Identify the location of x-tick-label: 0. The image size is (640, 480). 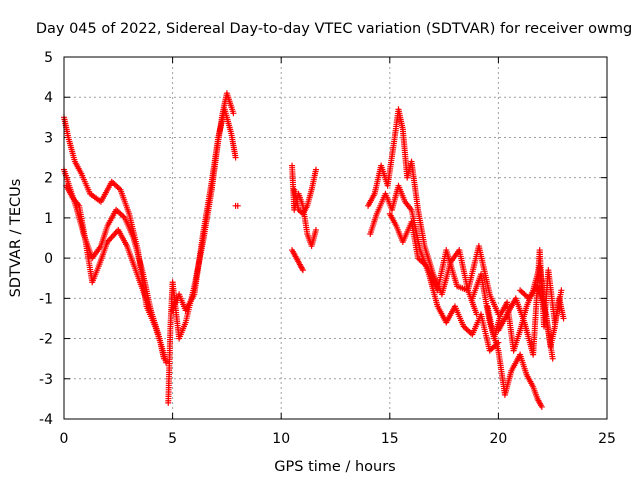
(64, 439).